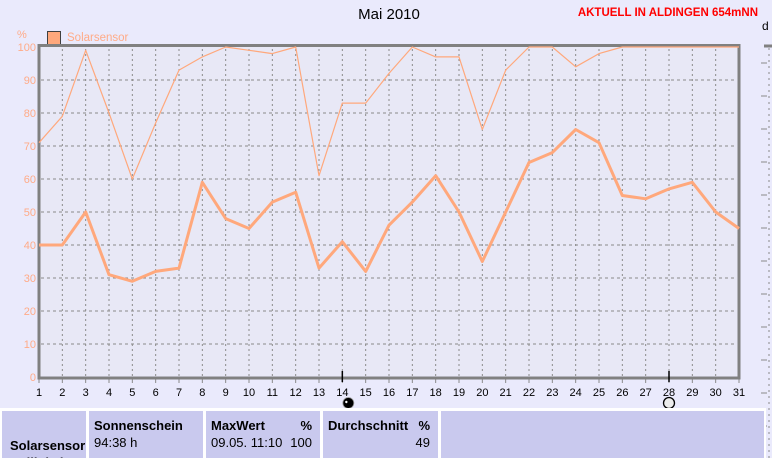 The height and width of the screenshot is (458, 772). I want to click on x-axis-label: 28, so click(669, 393).